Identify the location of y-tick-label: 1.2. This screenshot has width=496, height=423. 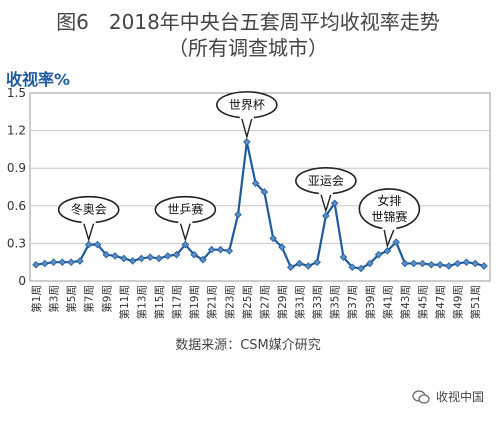
(16, 131).